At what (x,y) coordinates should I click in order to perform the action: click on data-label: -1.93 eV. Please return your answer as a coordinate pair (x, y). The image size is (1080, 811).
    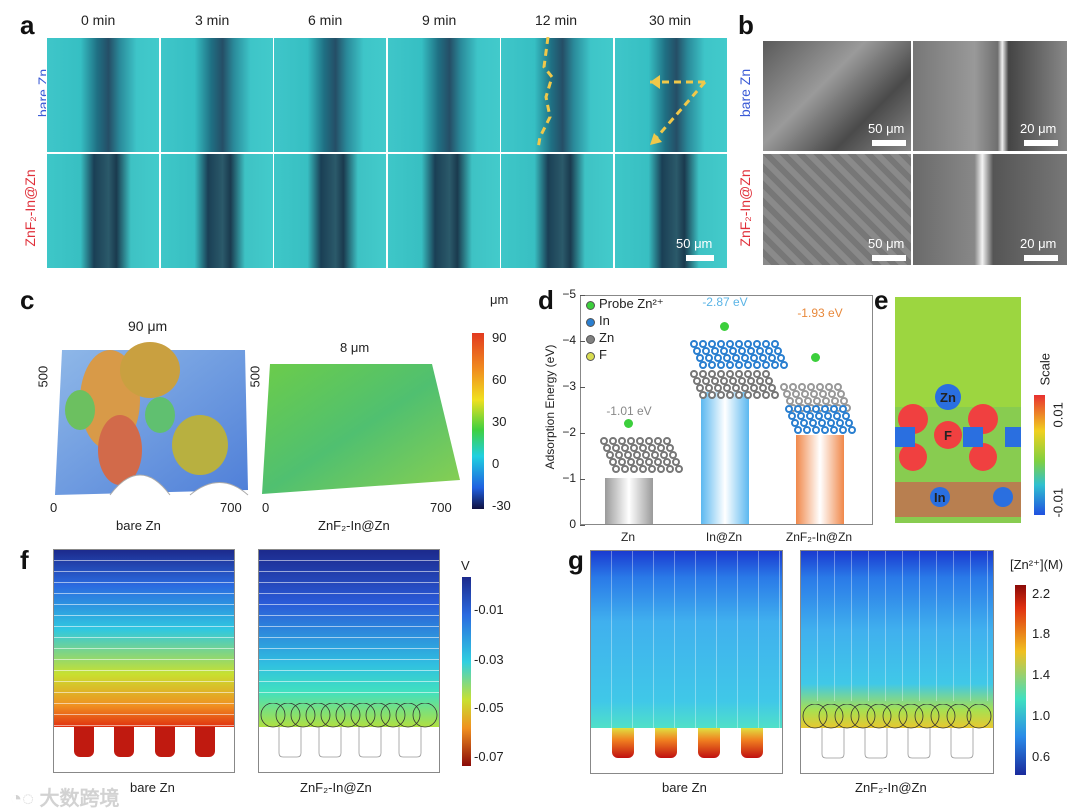
    Looking at the image, I should click on (820, 313).